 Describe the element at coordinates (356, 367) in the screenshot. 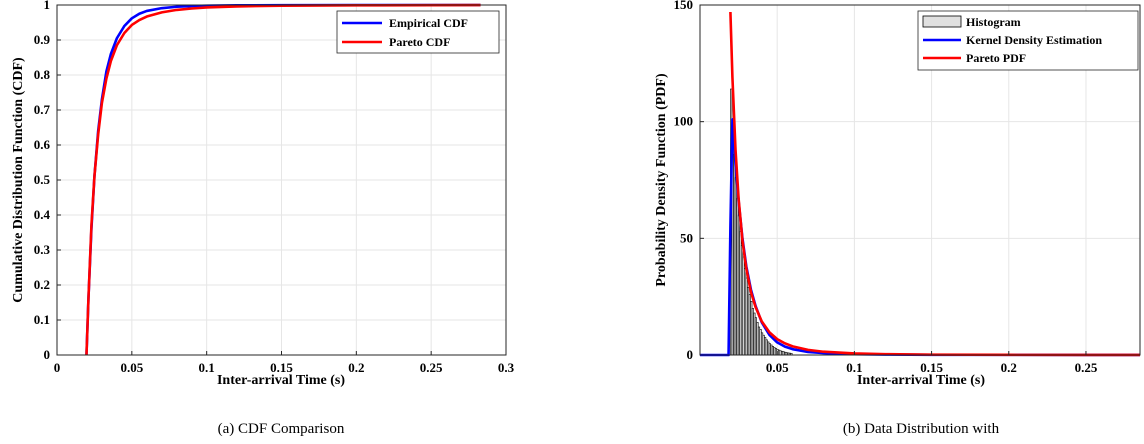

I see `chart-a-xtick-label: 0.2` at that location.